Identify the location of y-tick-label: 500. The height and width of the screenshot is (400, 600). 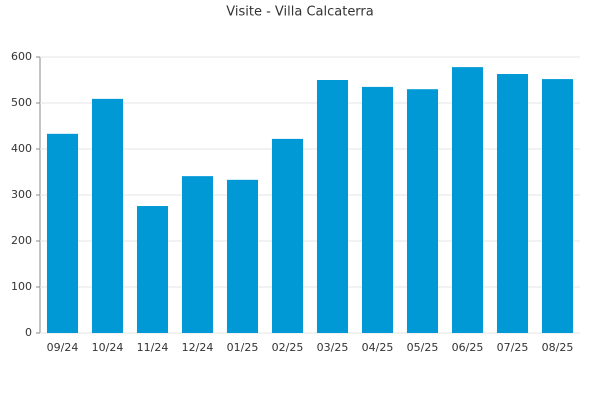
(21, 102).